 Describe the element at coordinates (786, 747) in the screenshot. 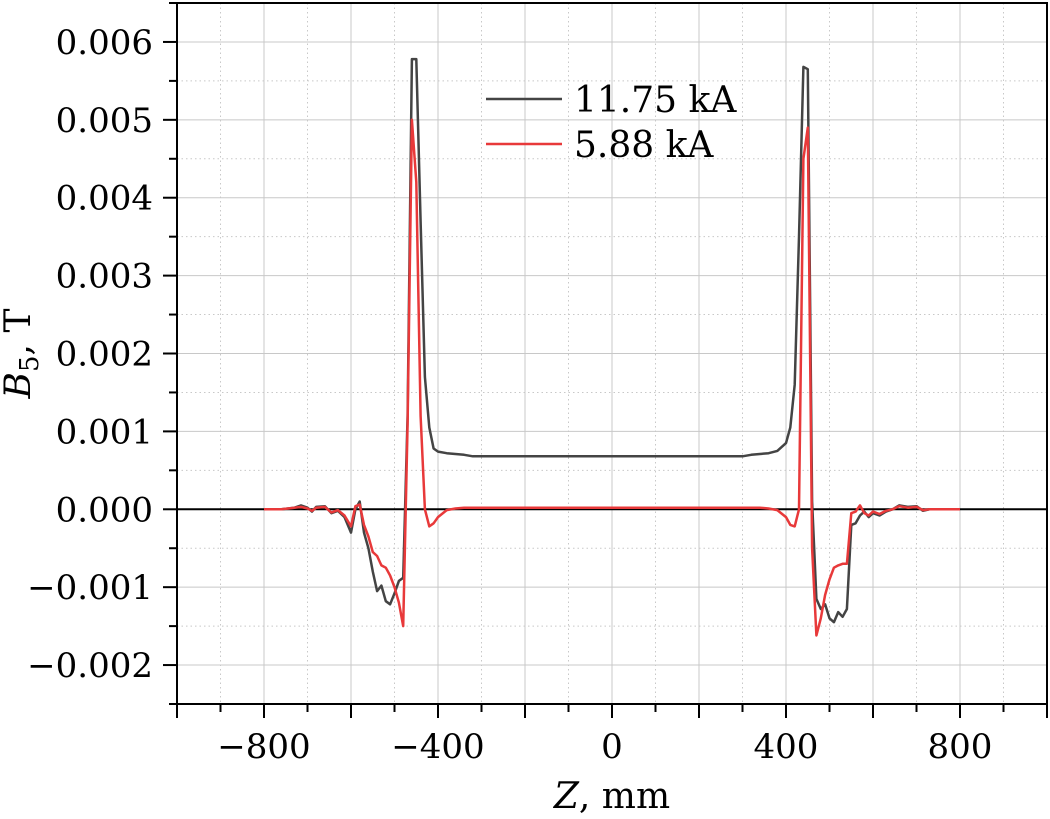

I see `x-tick-label: 400` at that location.